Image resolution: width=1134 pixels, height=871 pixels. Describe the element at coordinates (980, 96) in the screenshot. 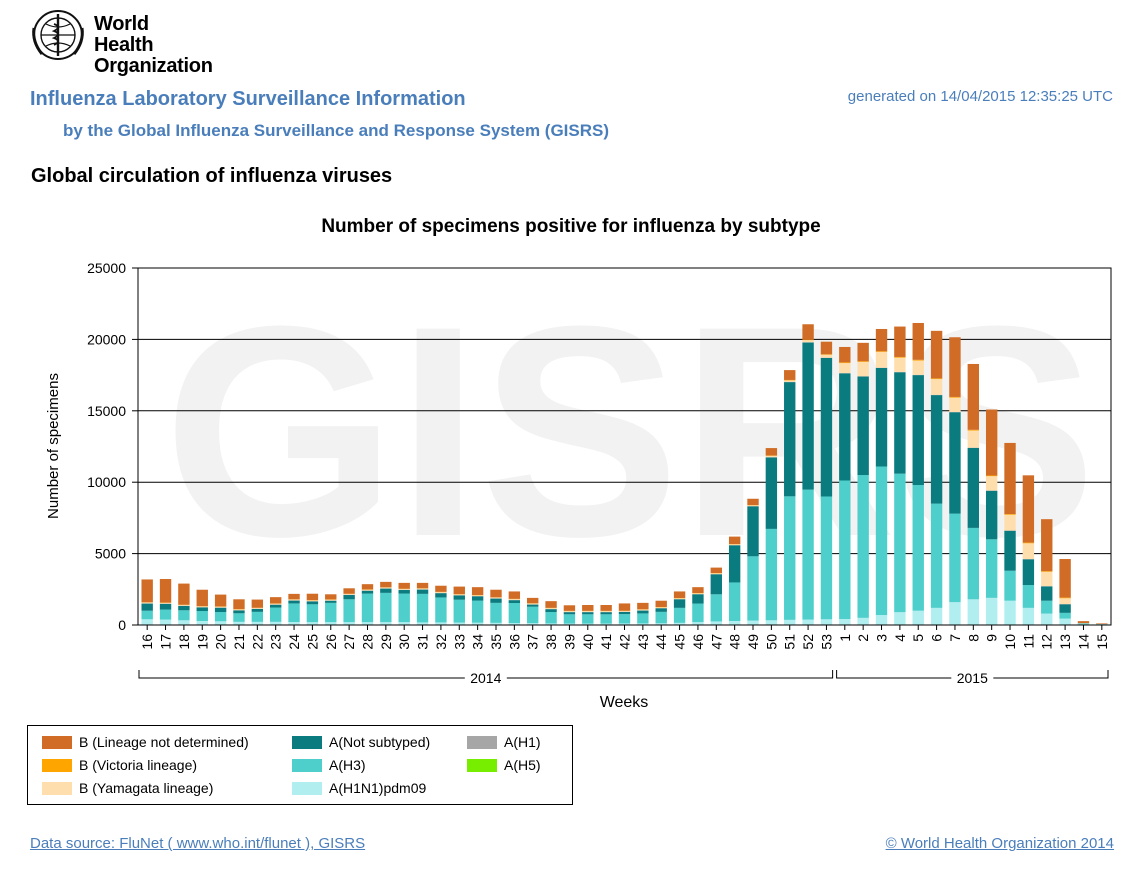

I see `generated-timestamp: generated on 14/04/2015 12:35:25 UTC` at that location.